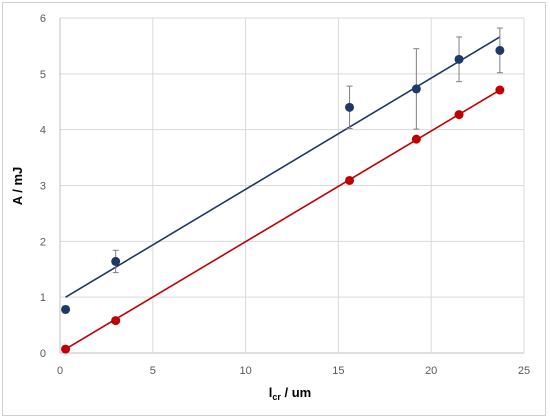 This screenshot has width=550, height=420. Describe the element at coordinates (43, 298) in the screenshot. I see `y-tick-label: 1` at that location.